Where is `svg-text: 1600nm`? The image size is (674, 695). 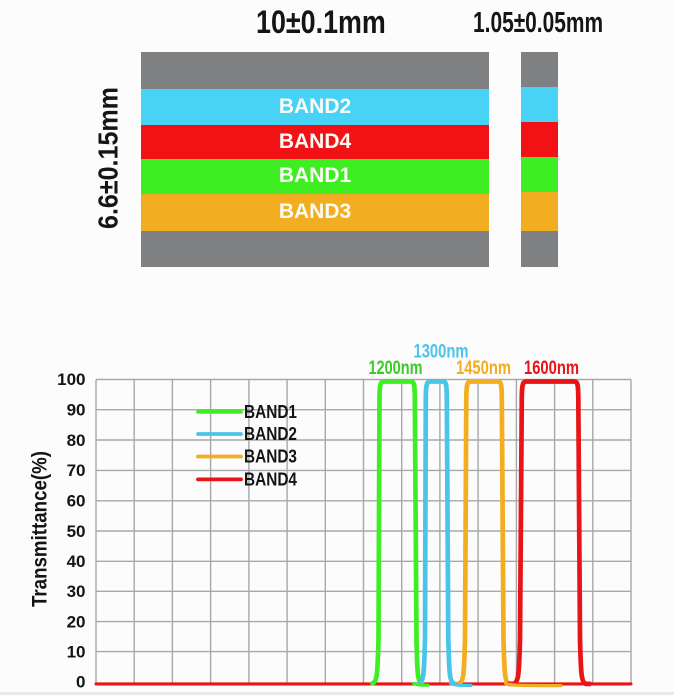 svg-text: 1600nm is located at coordinates (551, 368).